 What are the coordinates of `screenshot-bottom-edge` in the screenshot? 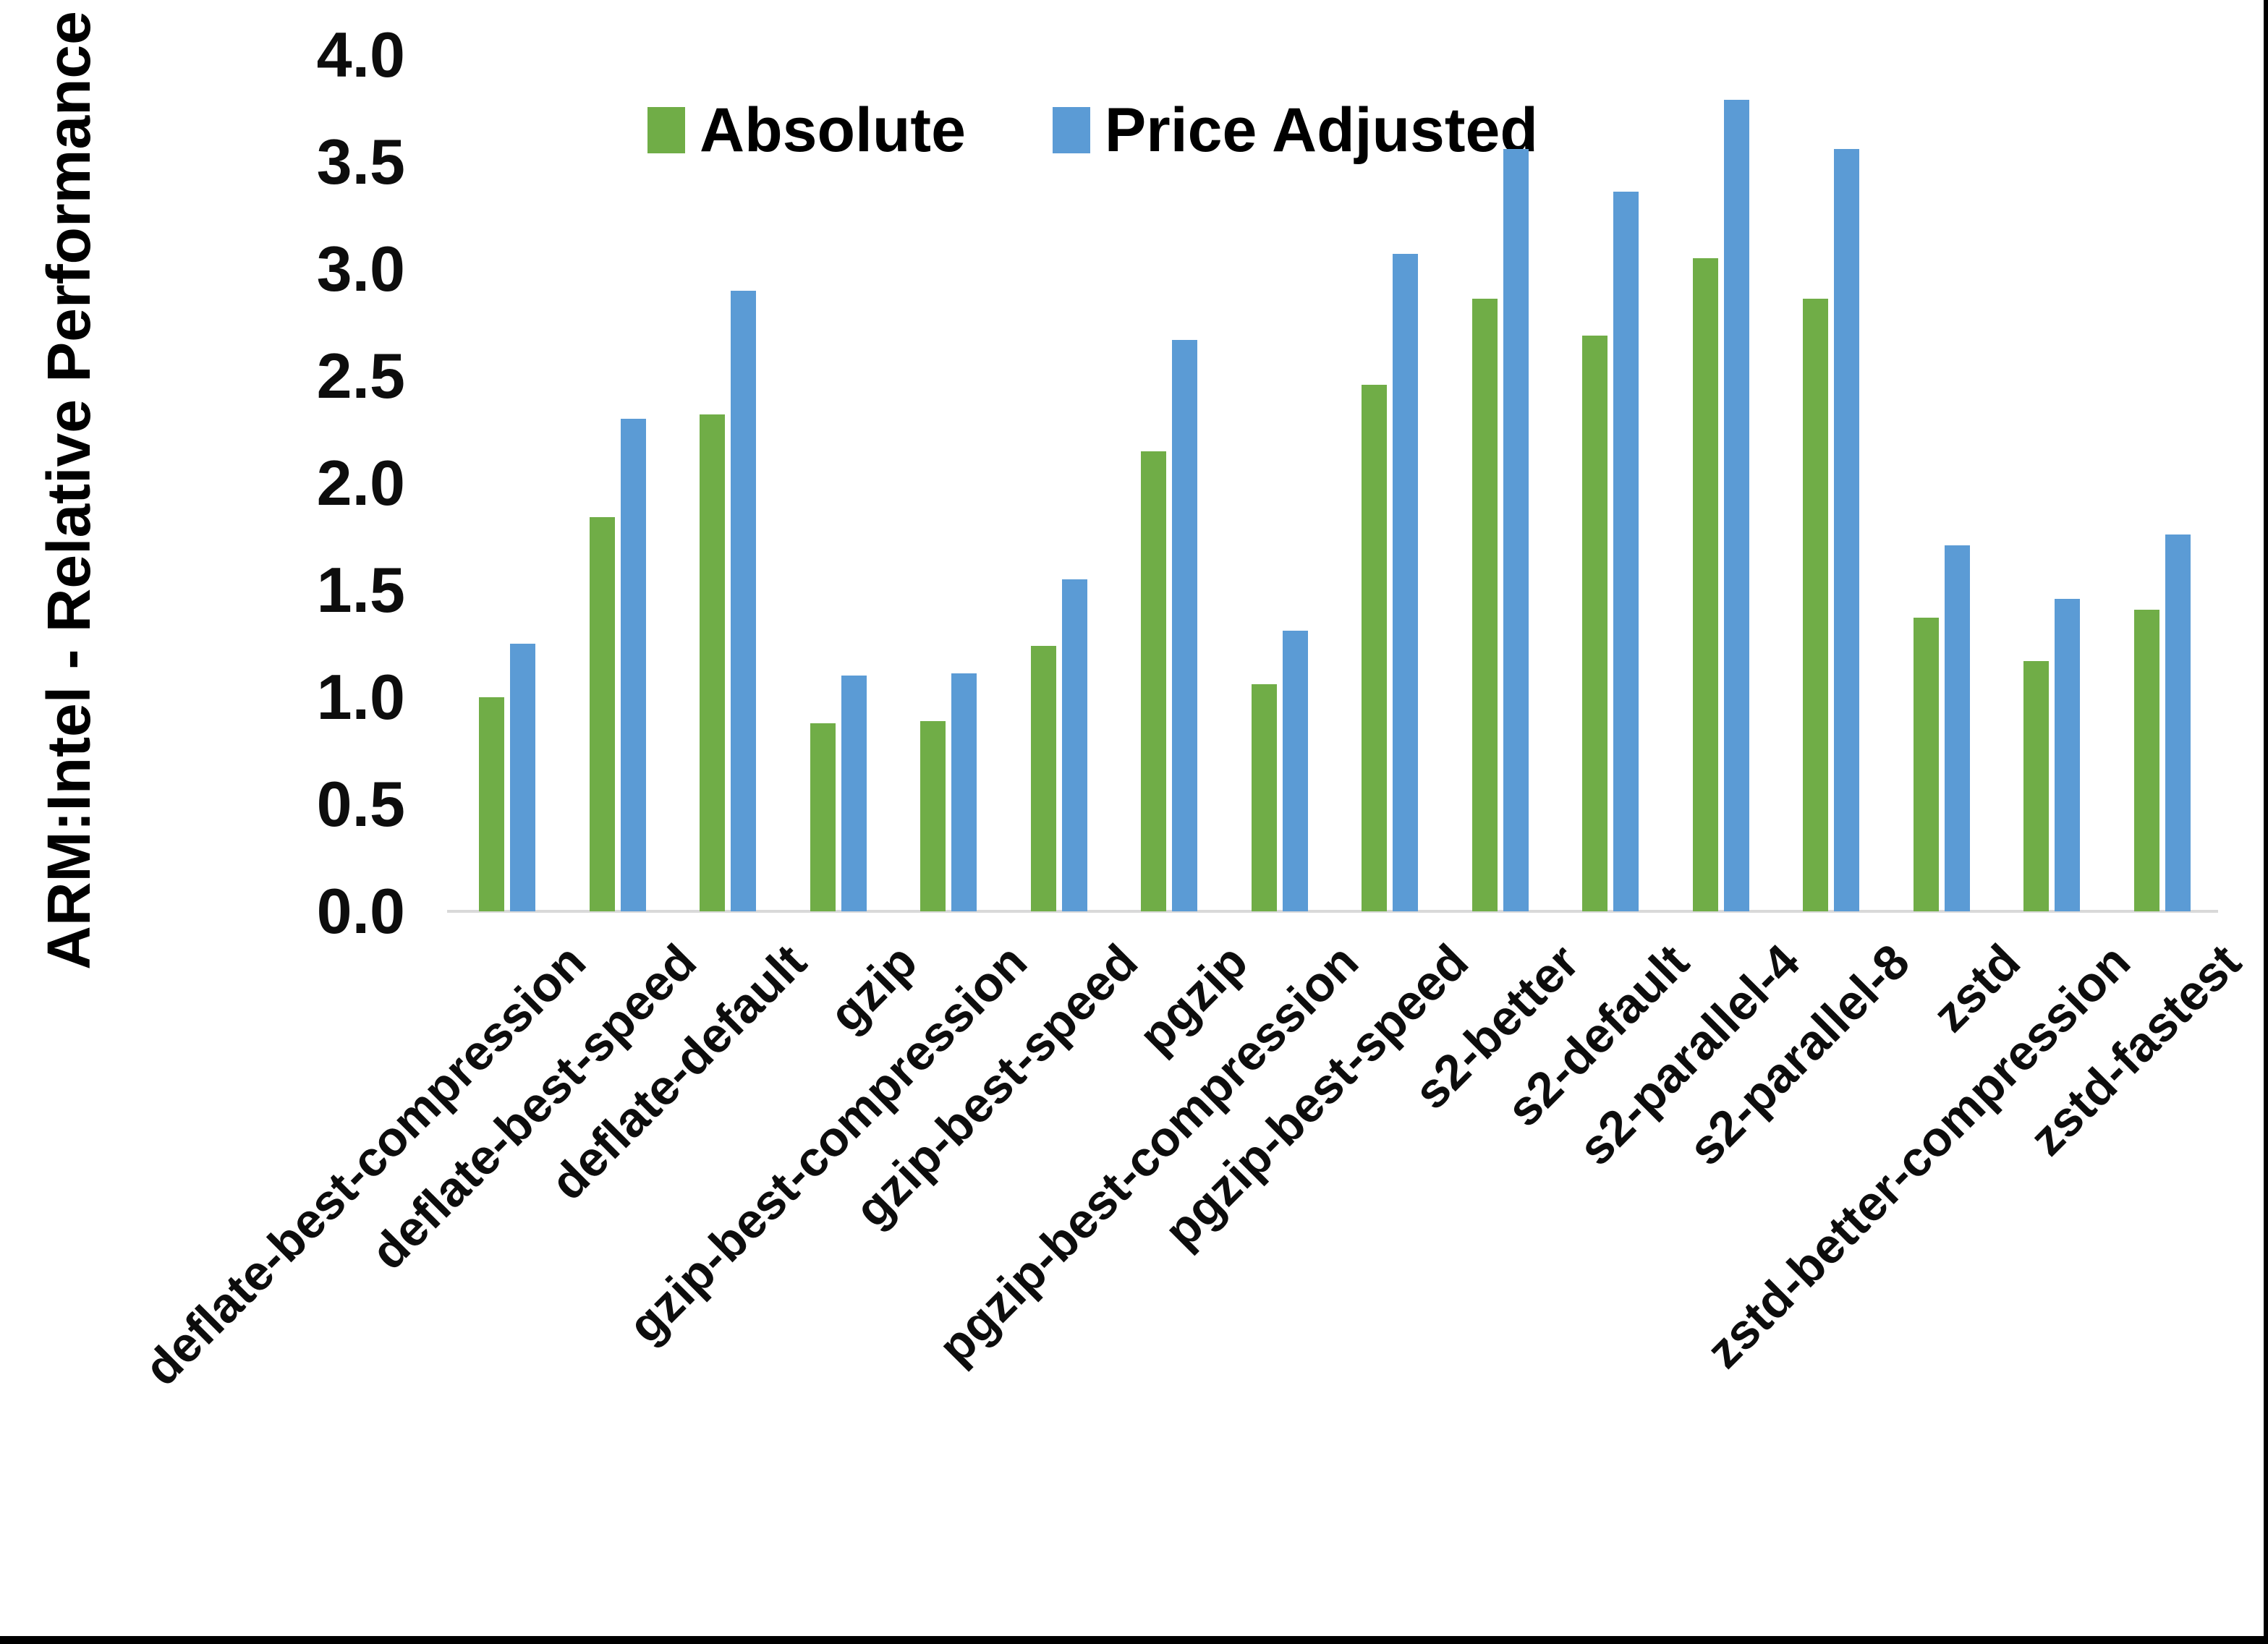 It's located at (1134, 1640).